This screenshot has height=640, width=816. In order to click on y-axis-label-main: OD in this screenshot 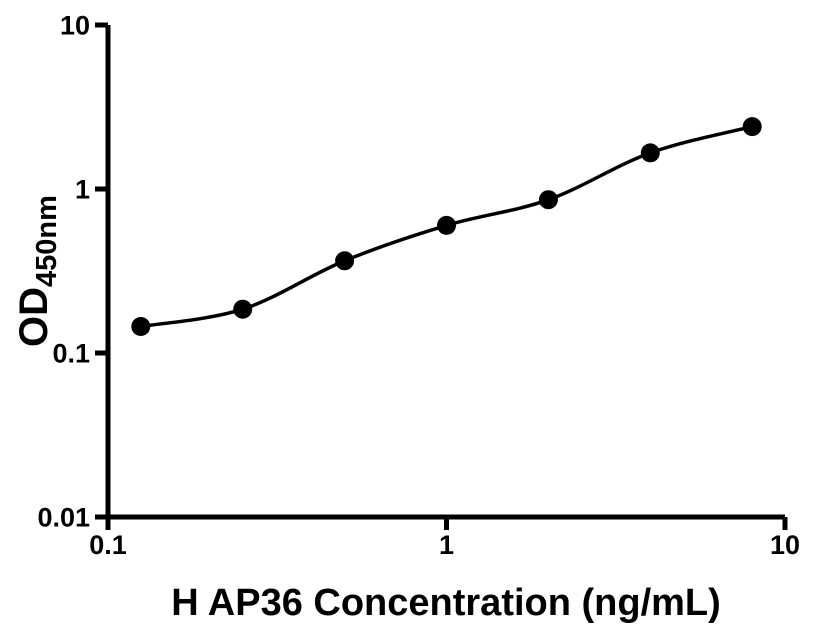, I will do `click(34, 316)`.